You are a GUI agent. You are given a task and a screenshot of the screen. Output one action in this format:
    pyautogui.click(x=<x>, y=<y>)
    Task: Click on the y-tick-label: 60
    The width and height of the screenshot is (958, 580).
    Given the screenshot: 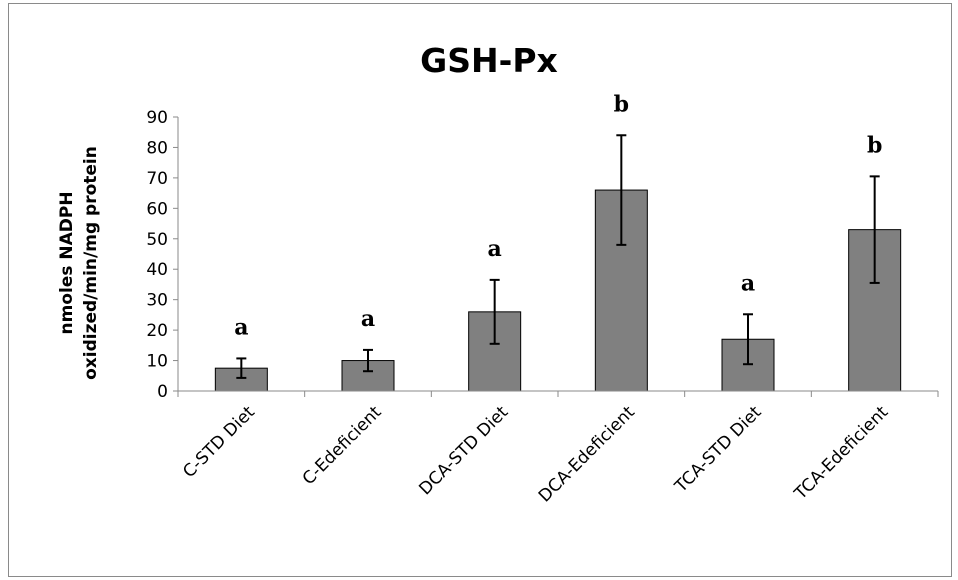 What is the action you would take?
    pyautogui.click(x=157, y=209)
    